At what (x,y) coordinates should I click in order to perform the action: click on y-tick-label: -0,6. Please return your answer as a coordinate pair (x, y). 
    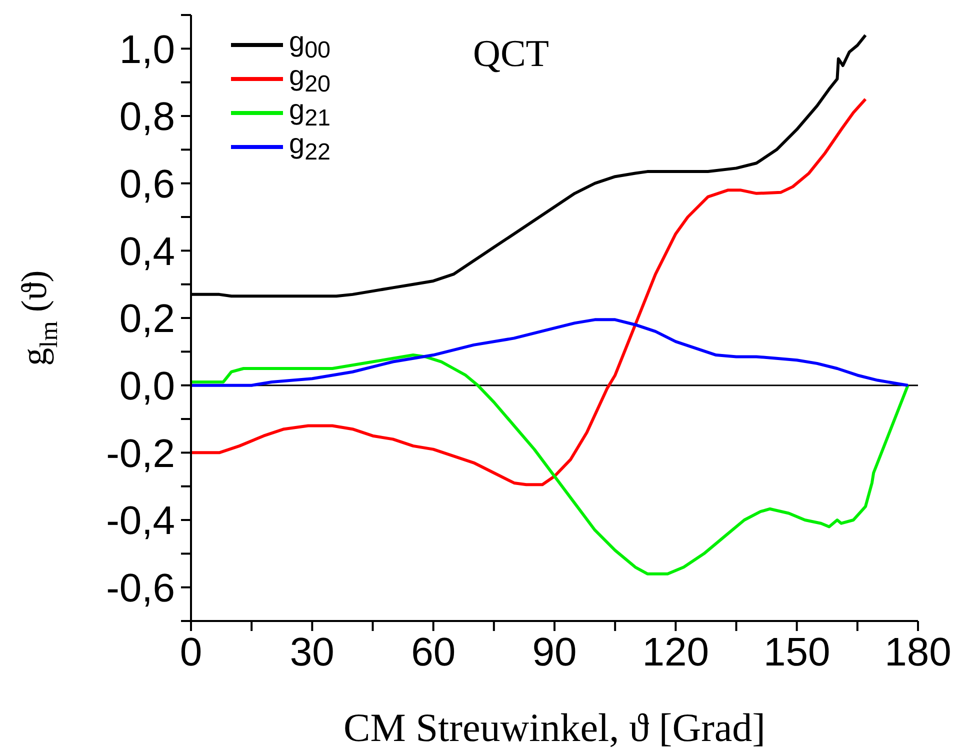
    Looking at the image, I should click on (140, 588).